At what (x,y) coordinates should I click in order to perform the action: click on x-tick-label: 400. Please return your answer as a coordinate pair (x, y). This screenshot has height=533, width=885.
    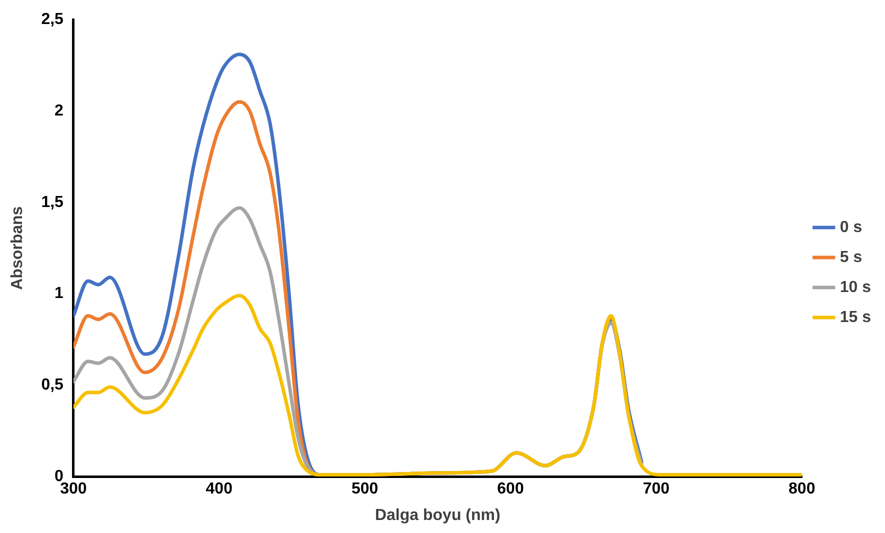
    Looking at the image, I should click on (219, 489).